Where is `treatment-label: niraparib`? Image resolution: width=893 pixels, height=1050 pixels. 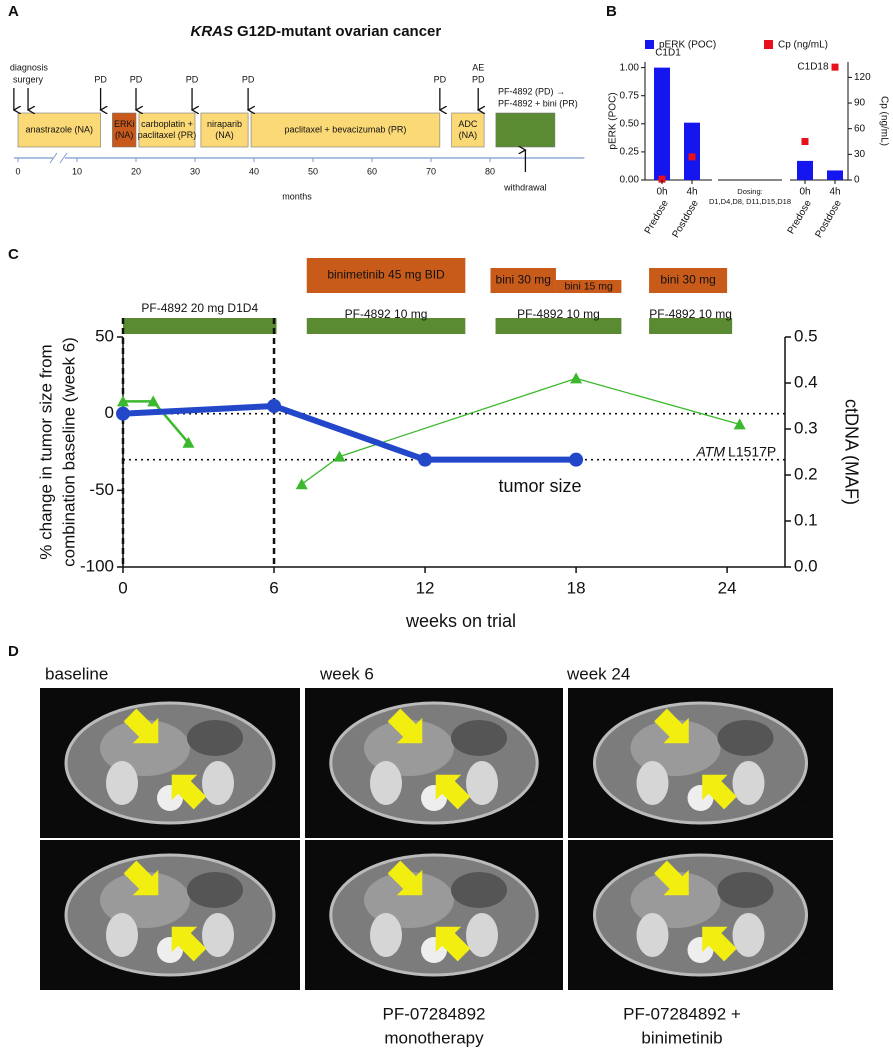
treatment-label: niraparib is located at coordinates (224, 124).